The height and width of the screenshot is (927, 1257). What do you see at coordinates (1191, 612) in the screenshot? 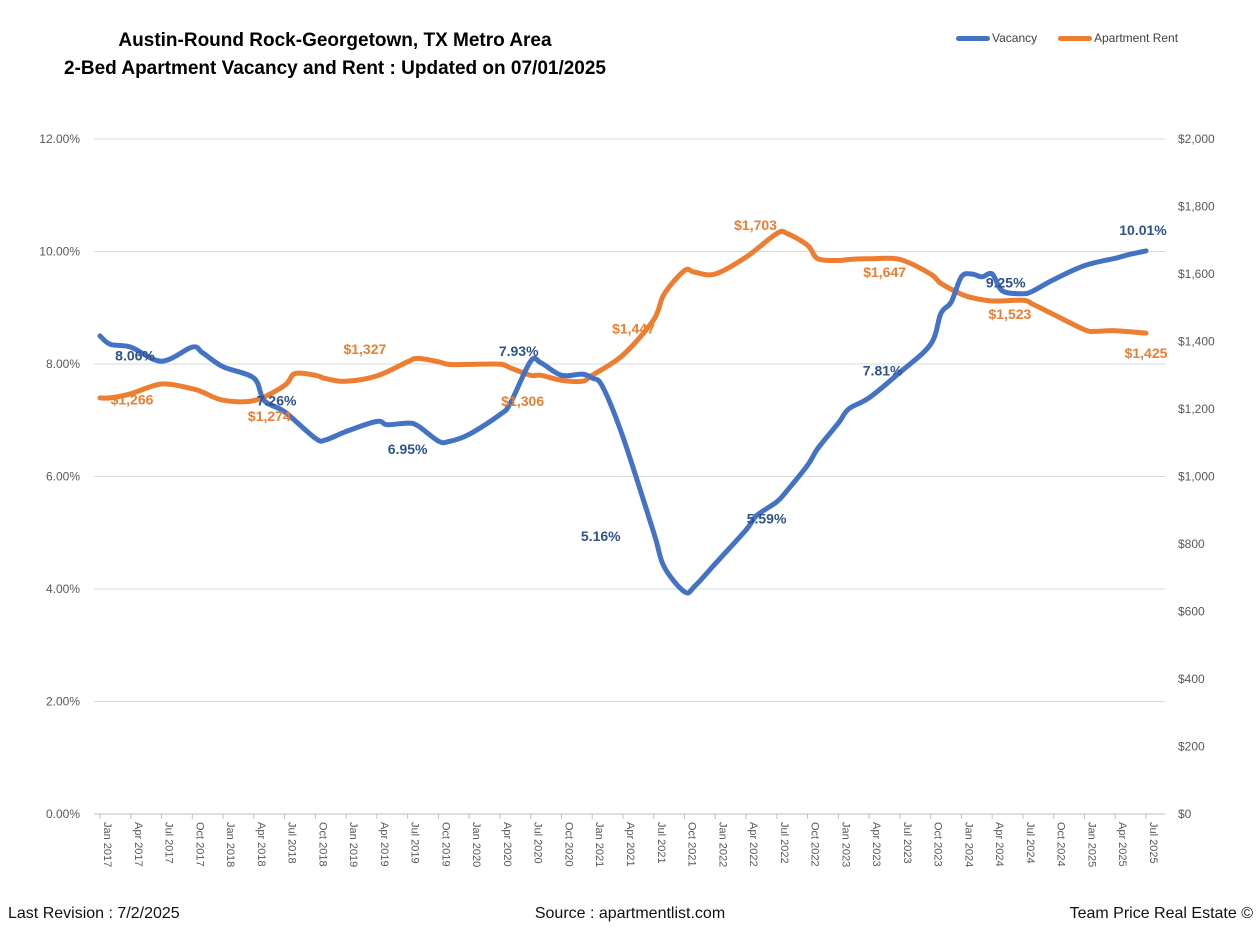
I see `y-right-tick-label: $600` at bounding box center [1191, 612].